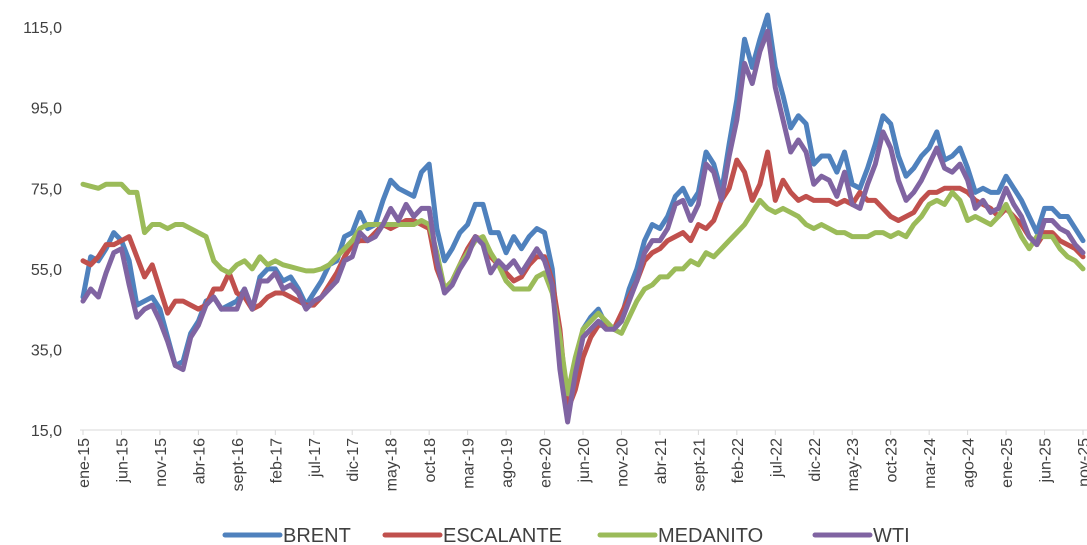  What do you see at coordinates (42, 28) in the screenshot?
I see `y-tick-label: 115,0` at bounding box center [42, 28].